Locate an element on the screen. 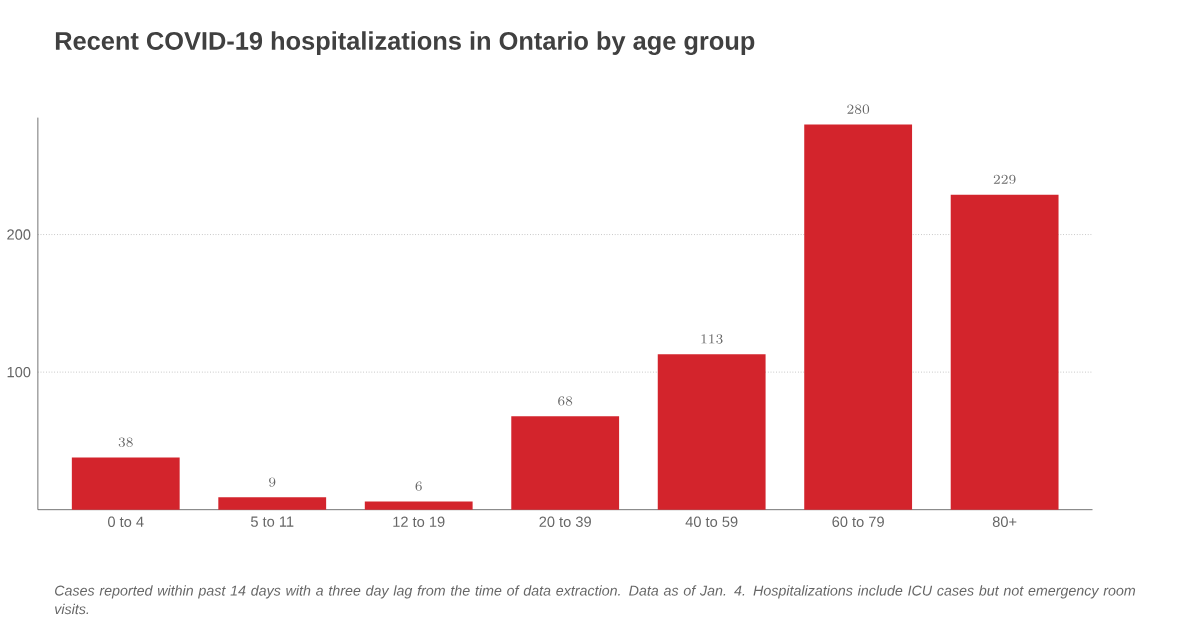 The width and height of the screenshot is (1200, 634). chart-title: Recent COVID-19 hospitalizations in Ontario by age group is located at coordinates (405, 43).